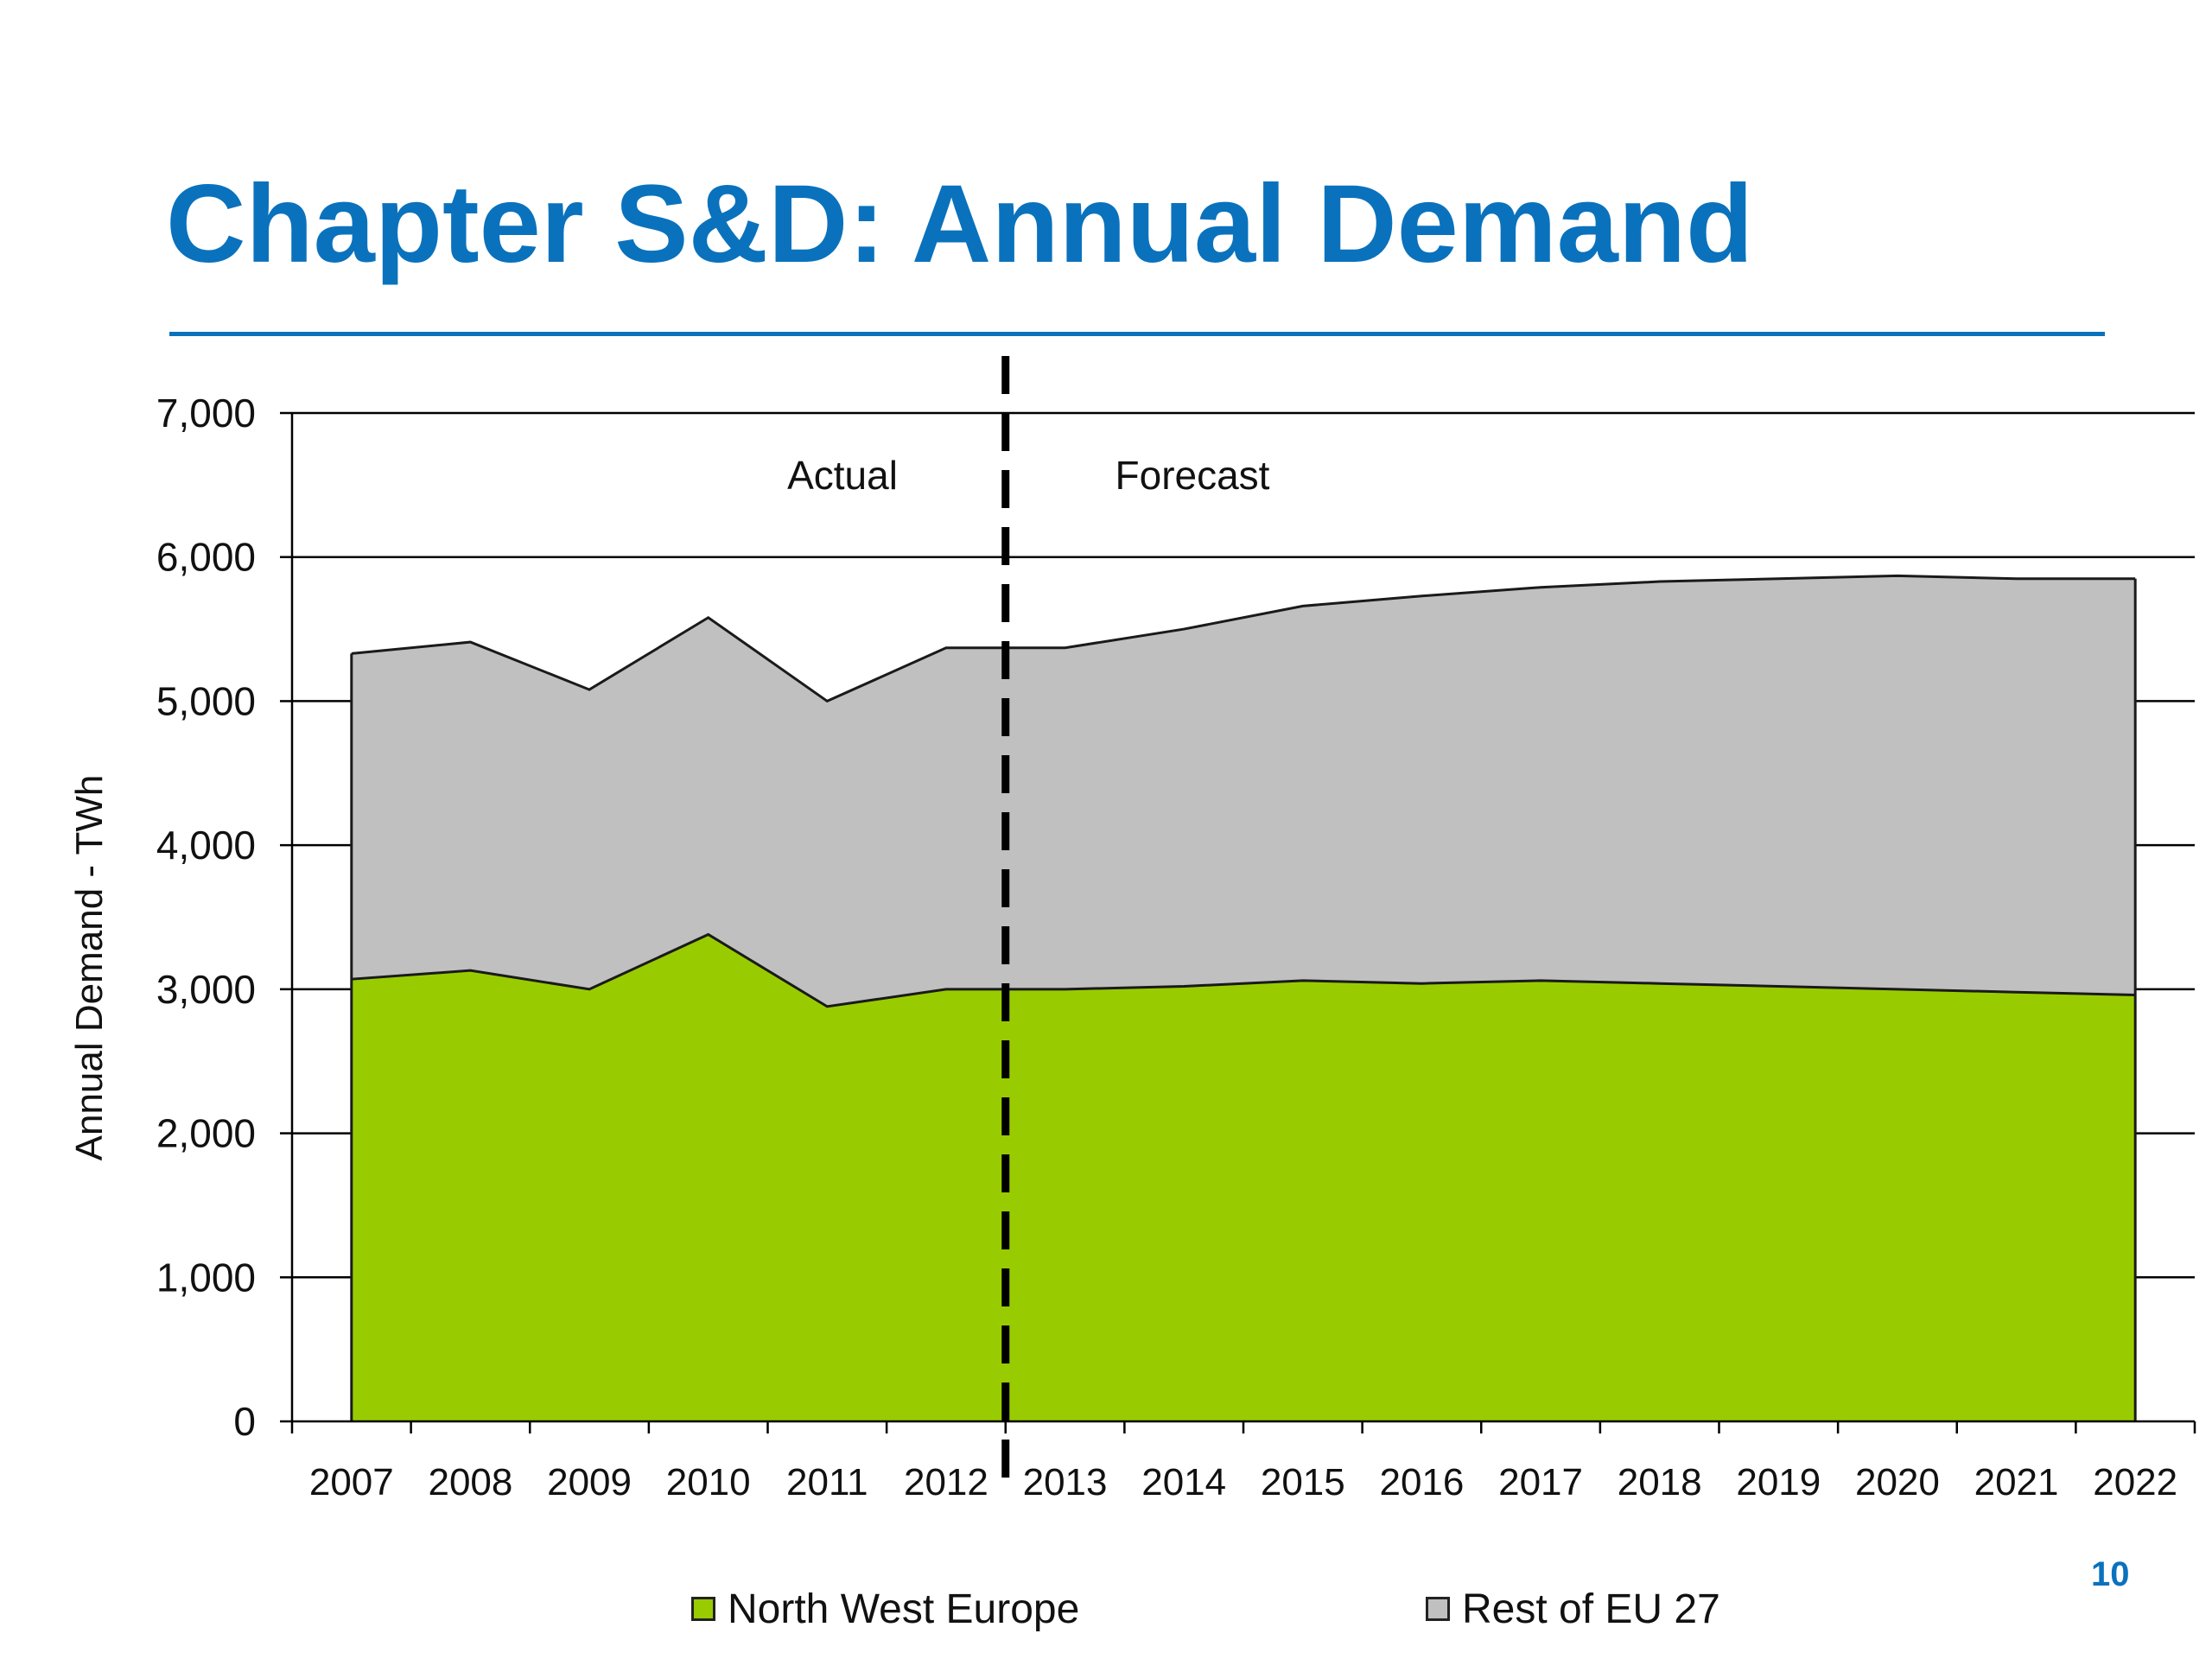  What do you see at coordinates (1303, 1482) in the screenshot?
I see `x-tick-label: 2015` at bounding box center [1303, 1482].